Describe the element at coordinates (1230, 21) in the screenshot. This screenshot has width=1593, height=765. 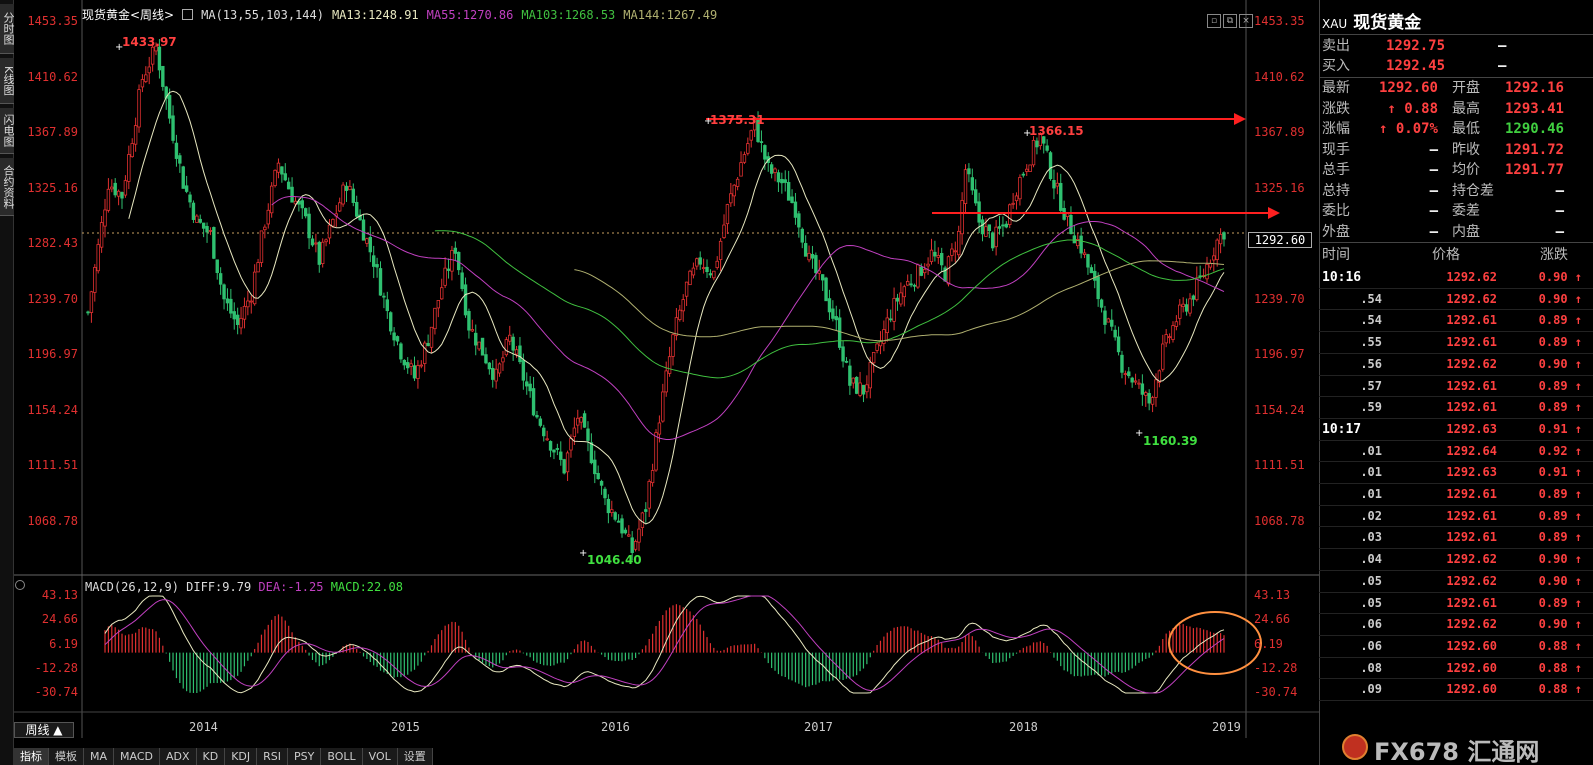
I see `restore-icon: ⧉` at that location.